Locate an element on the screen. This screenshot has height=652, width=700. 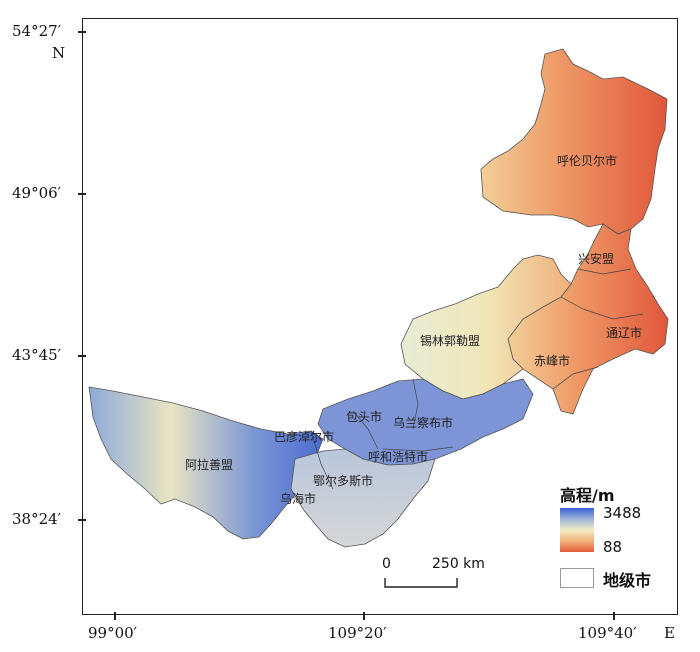
city-label: 鄂尔多斯市 is located at coordinates (343, 481).